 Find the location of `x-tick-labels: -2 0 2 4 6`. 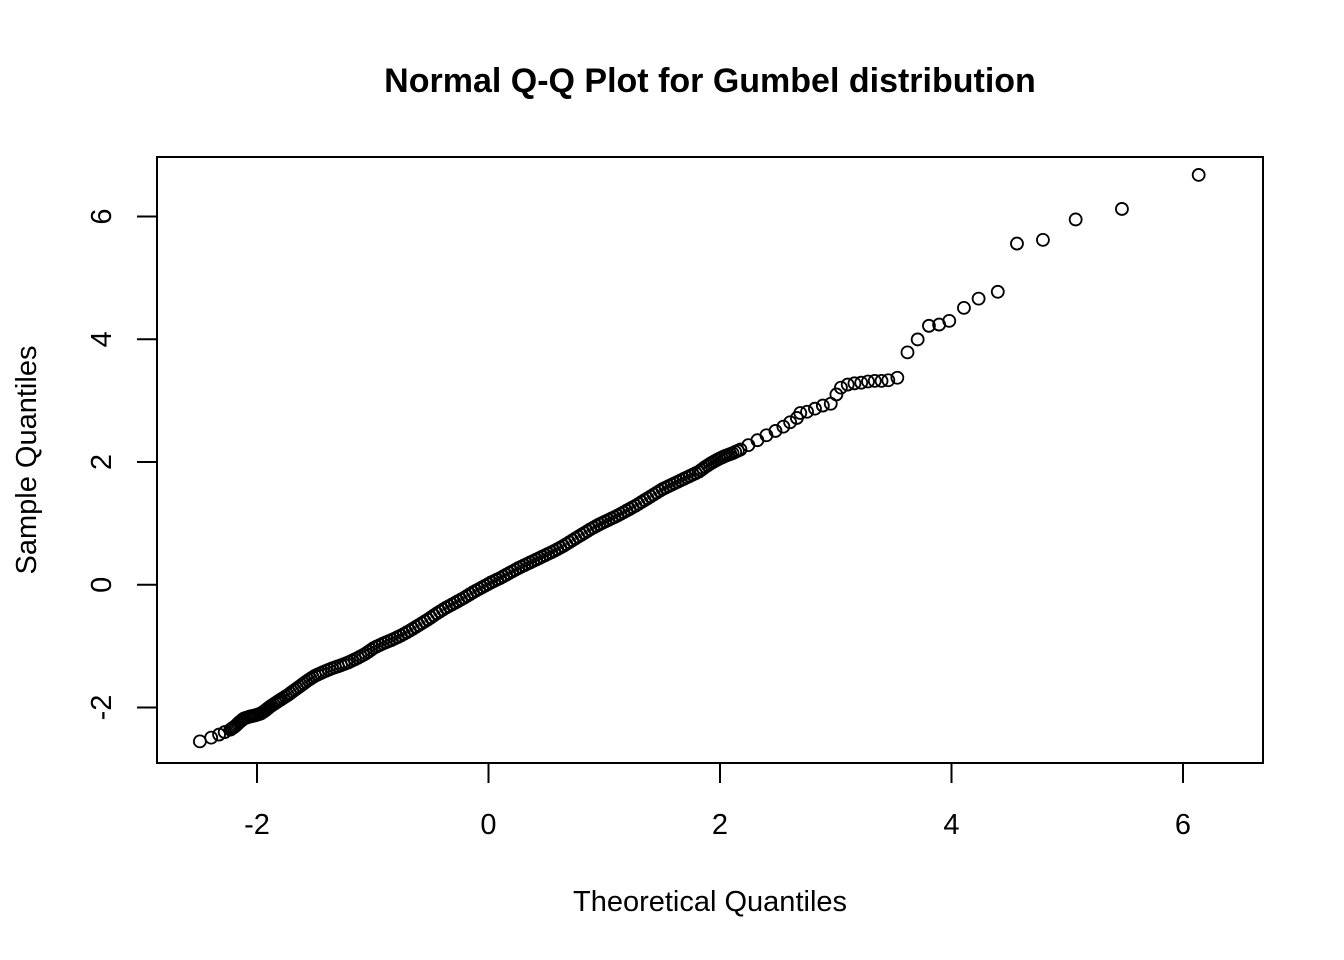

x-tick-labels: -2 0 2 4 6 is located at coordinates (717, 825).